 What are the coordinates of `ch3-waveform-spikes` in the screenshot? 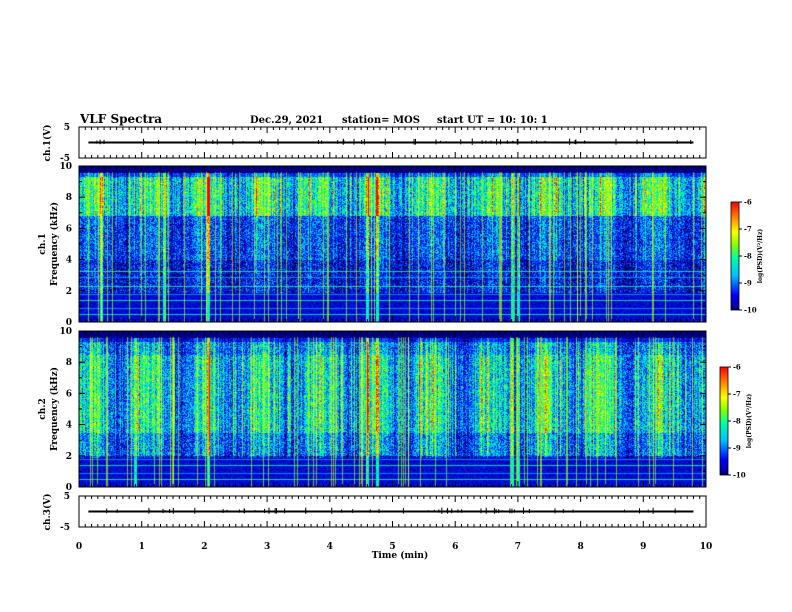 It's located at (393, 510).